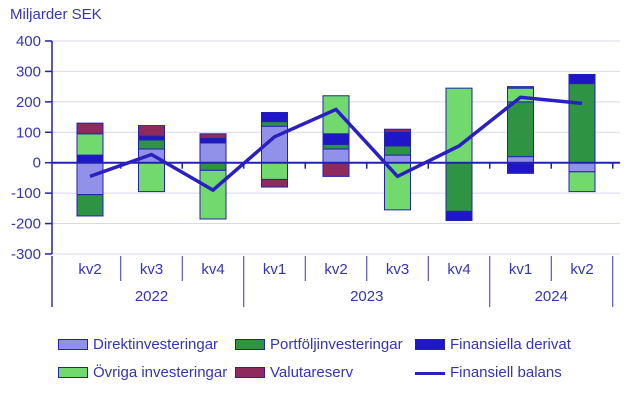 The height and width of the screenshot is (405, 629). What do you see at coordinates (506, 372) in the screenshot?
I see `legend-label: Finansiell balans` at bounding box center [506, 372].